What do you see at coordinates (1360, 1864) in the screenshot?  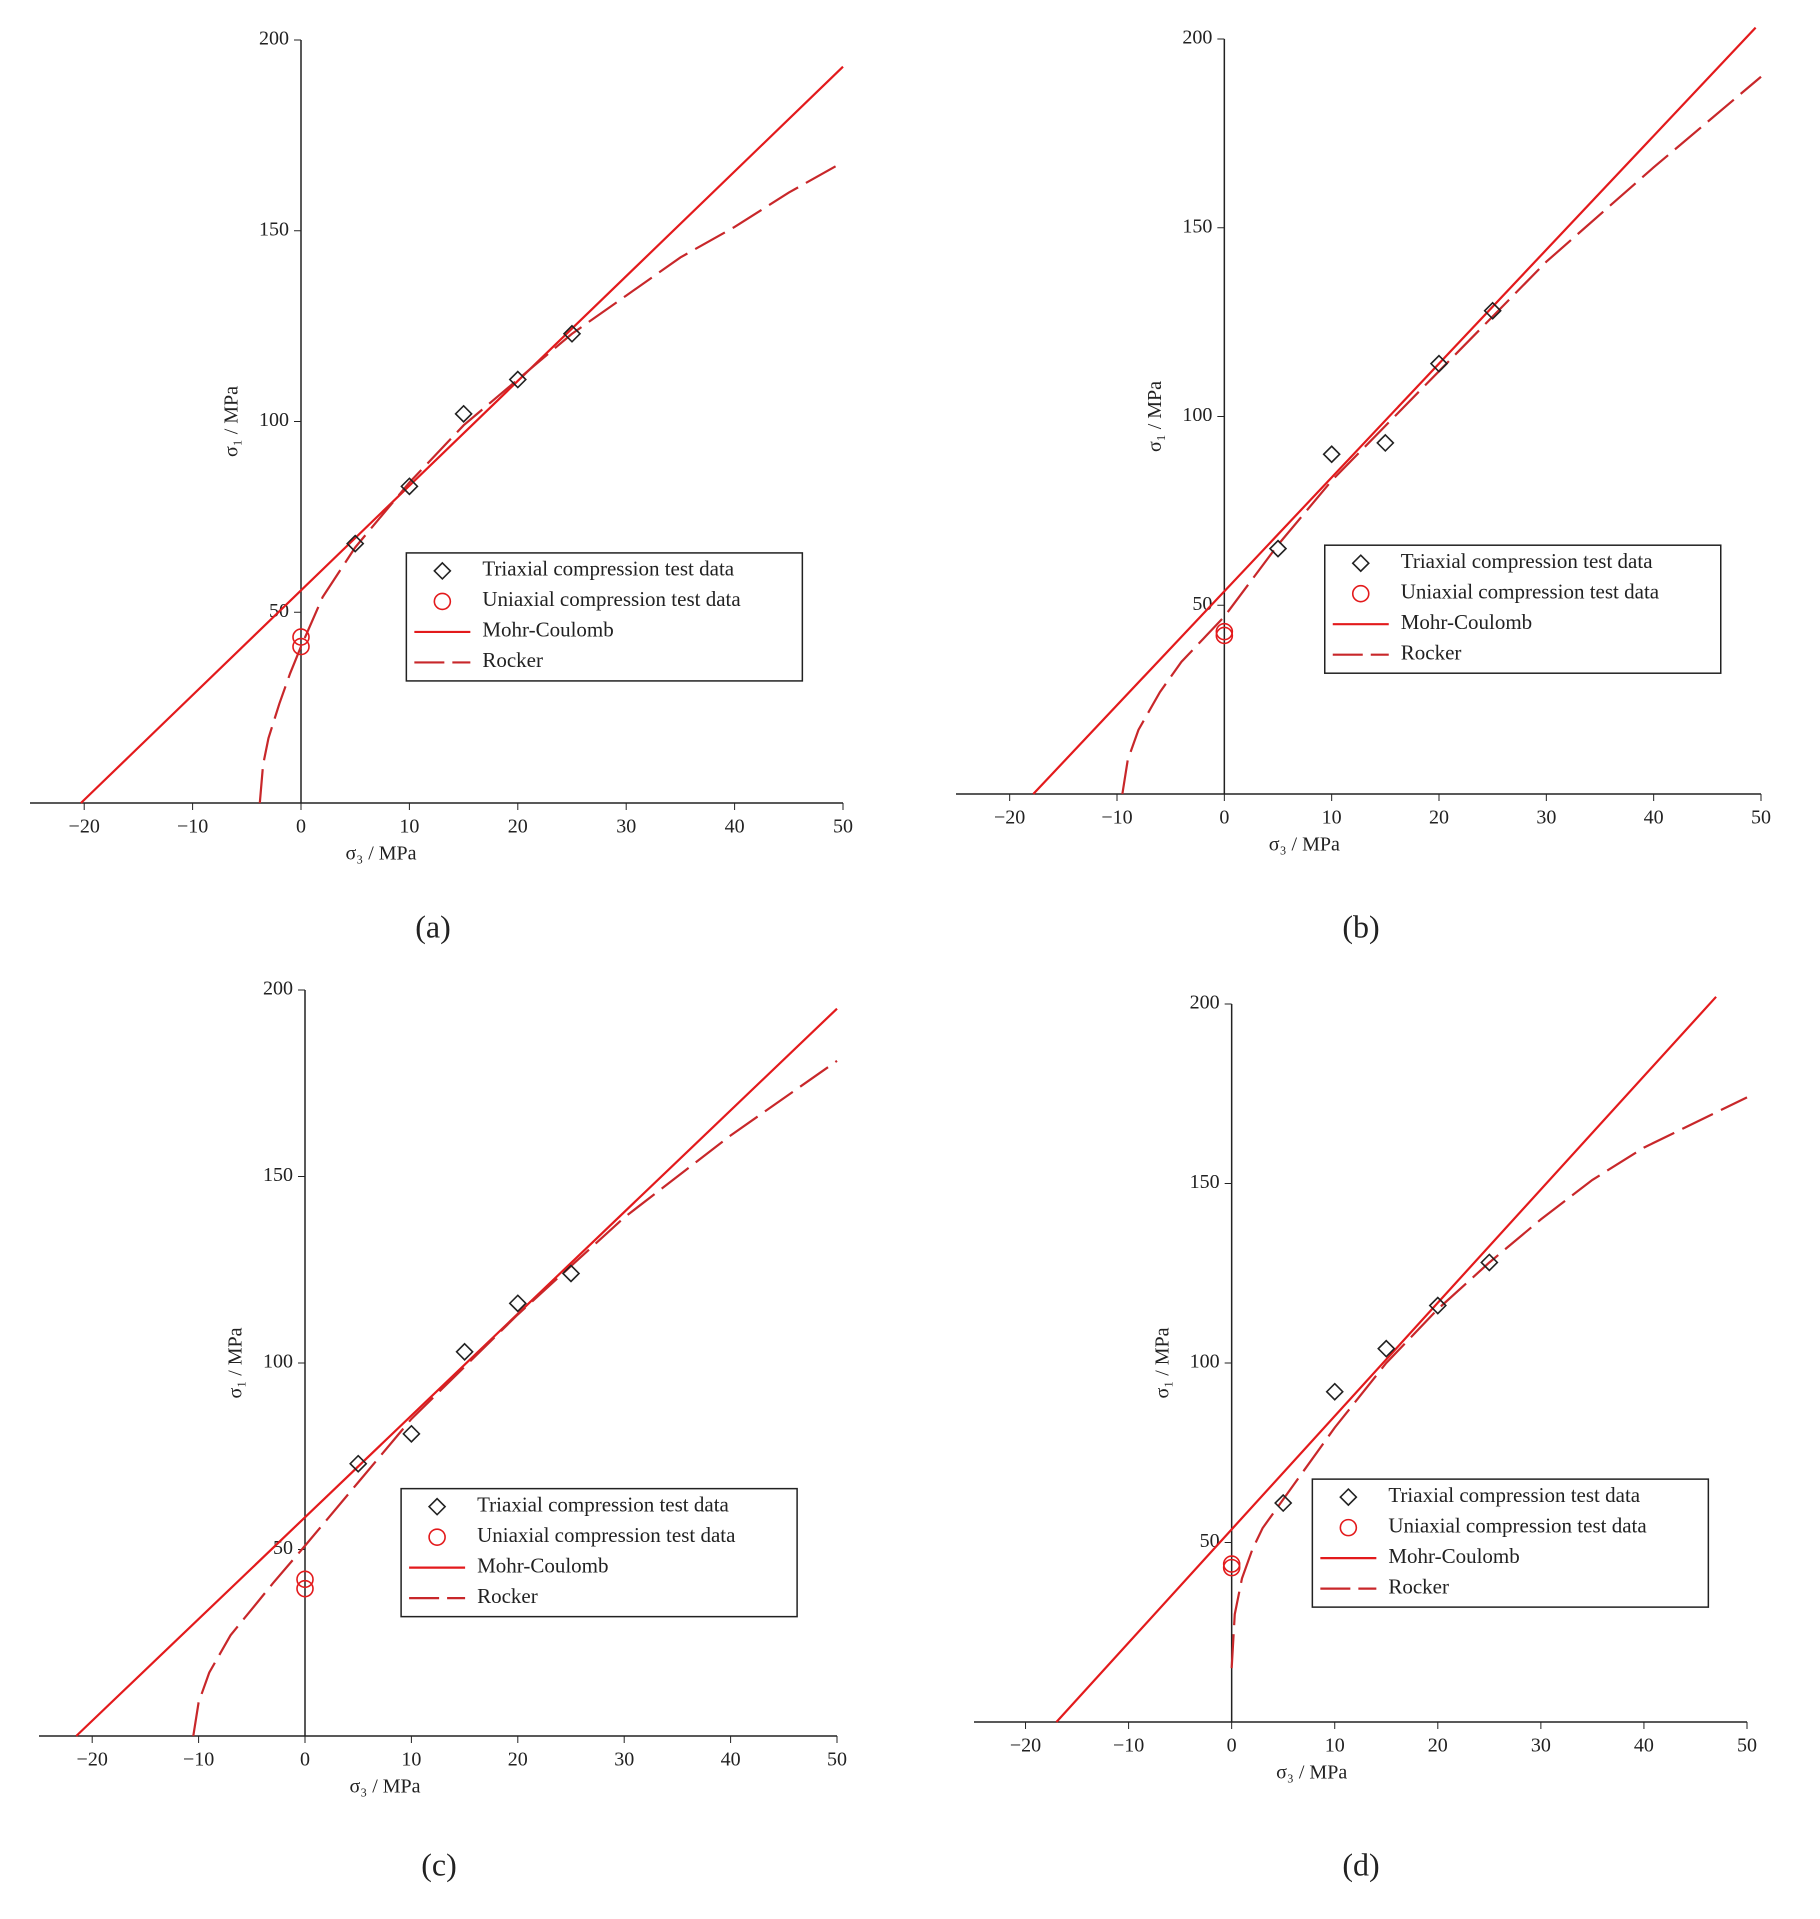 I see `panel-label: (d)` at bounding box center [1360, 1864].